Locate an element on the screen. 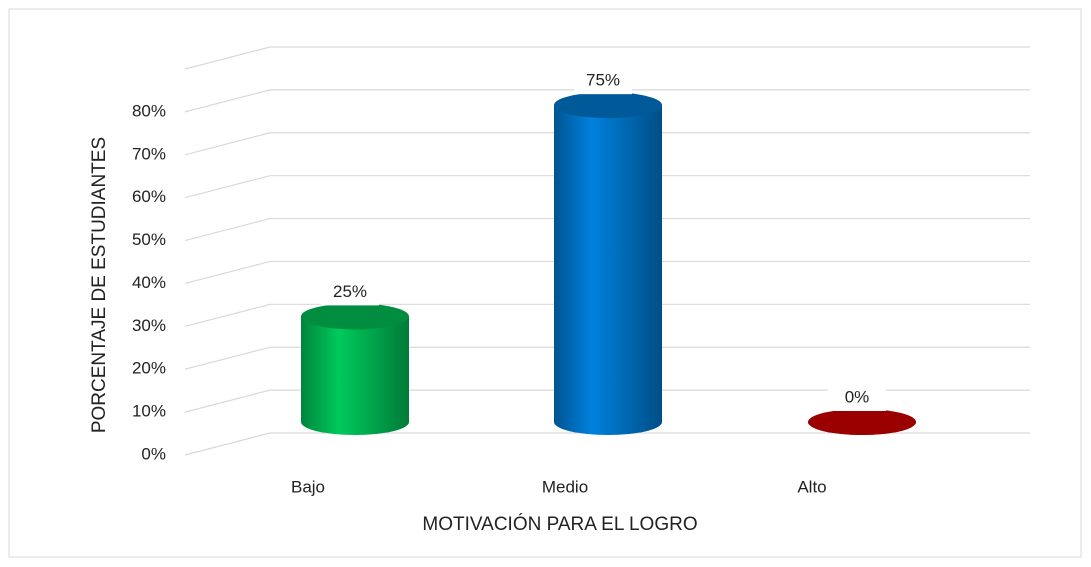 This screenshot has width=1091, height=567. value-label: 25% is located at coordinates (350, 291).